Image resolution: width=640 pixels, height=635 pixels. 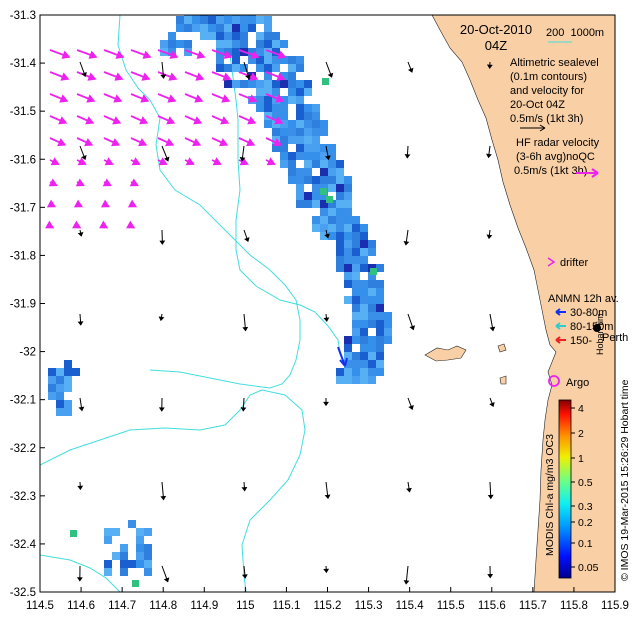 What do you see at coordinates (492, 606) in the screenshot?
I see `x-tick-label: 115.6` at bounding box center [492, 606].